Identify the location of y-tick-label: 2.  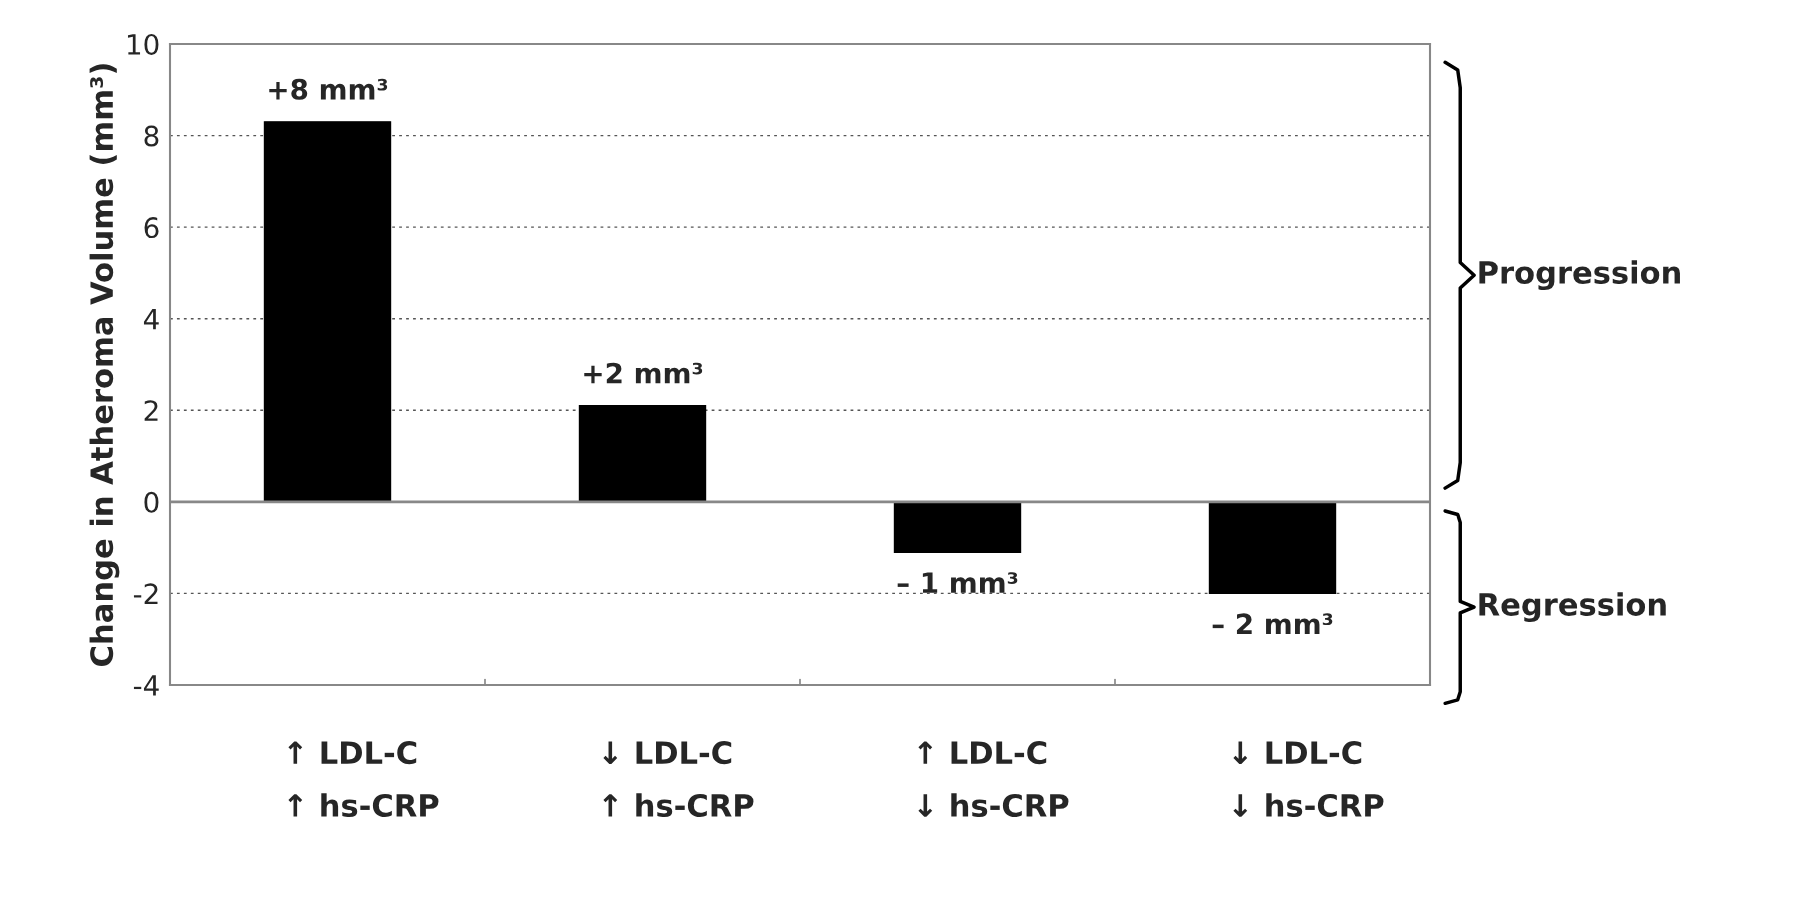
(151, 410).